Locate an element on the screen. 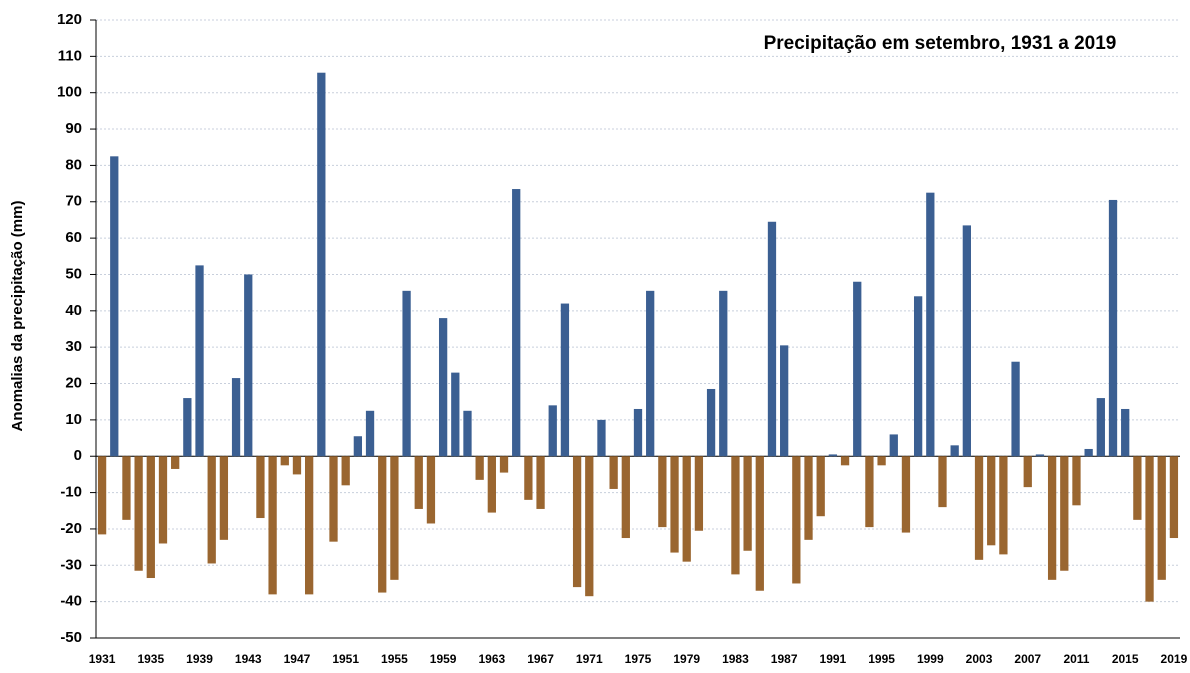 This screenshot has height=673, width=1190. x-tick-label: 1999 is located at coordinates (930, 659).